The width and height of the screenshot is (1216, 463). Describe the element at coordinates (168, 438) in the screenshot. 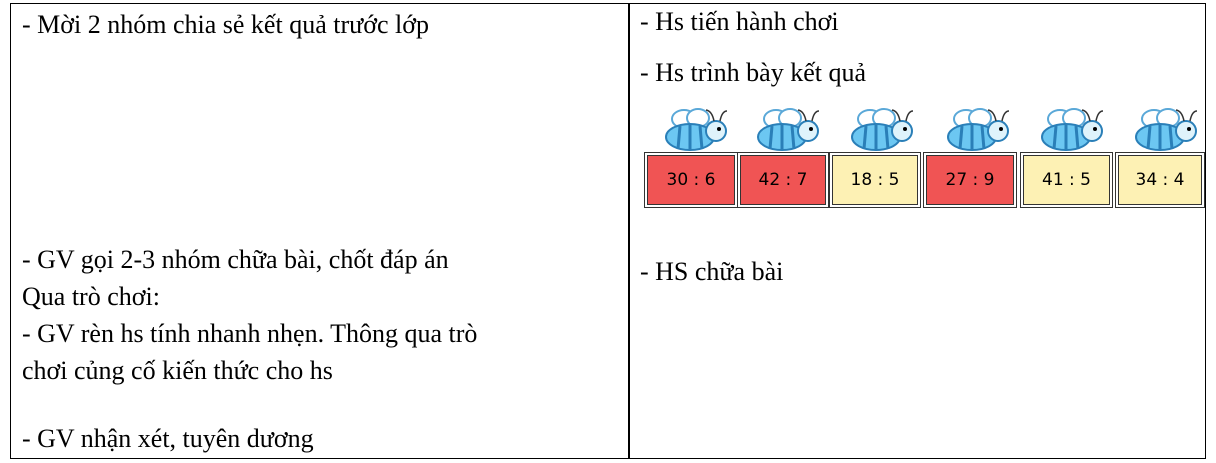

I see `cell-text: - GV nhận xét, tuyên dương` at that location.